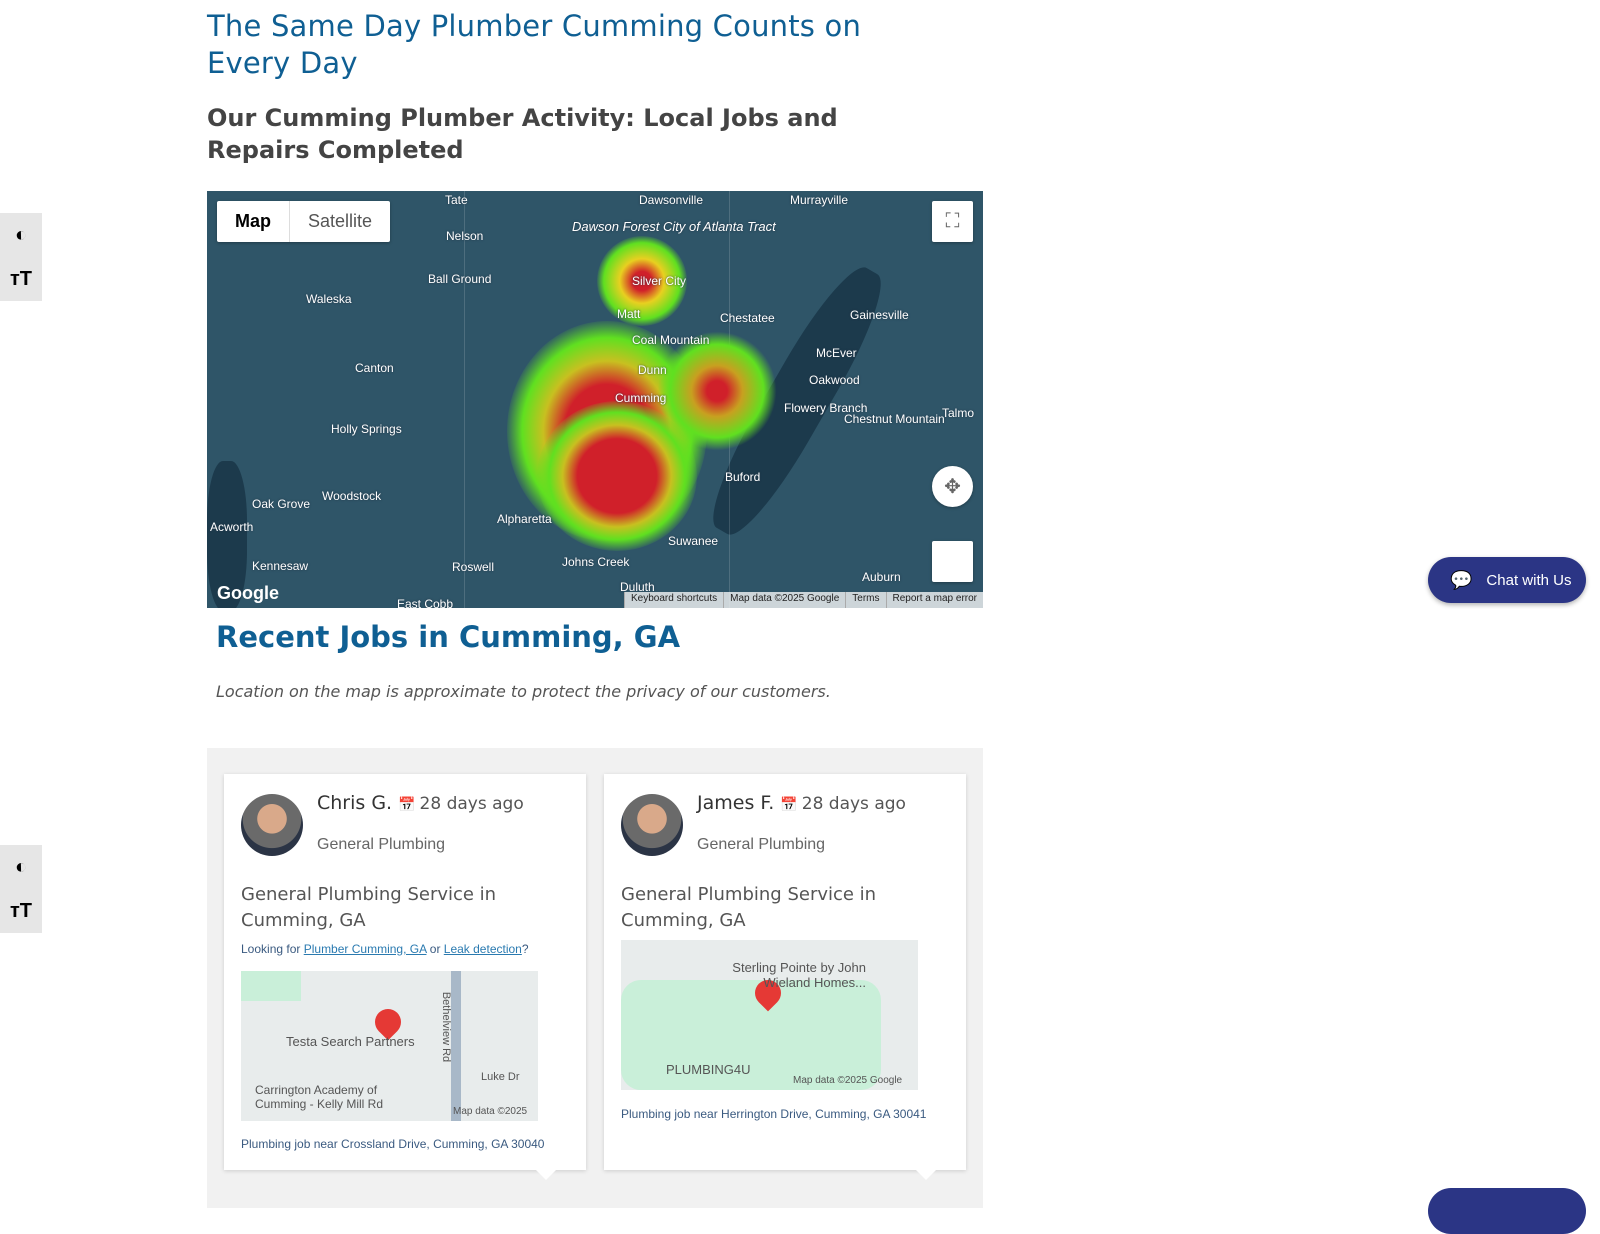 The height and width of the screenshot is (1234, 1600). I want to click on keyboard-shortcuts-link: Keyboard shortcuts, so click(673, 600).